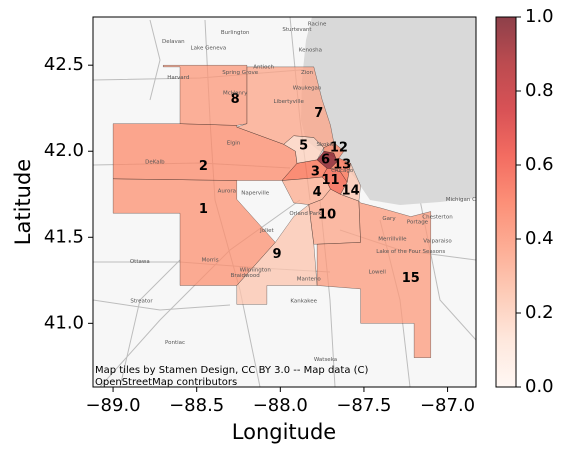 This screenshot has height=454, width=568. I want to click on basemap-place-label: Kenosha, so click(310, 50).